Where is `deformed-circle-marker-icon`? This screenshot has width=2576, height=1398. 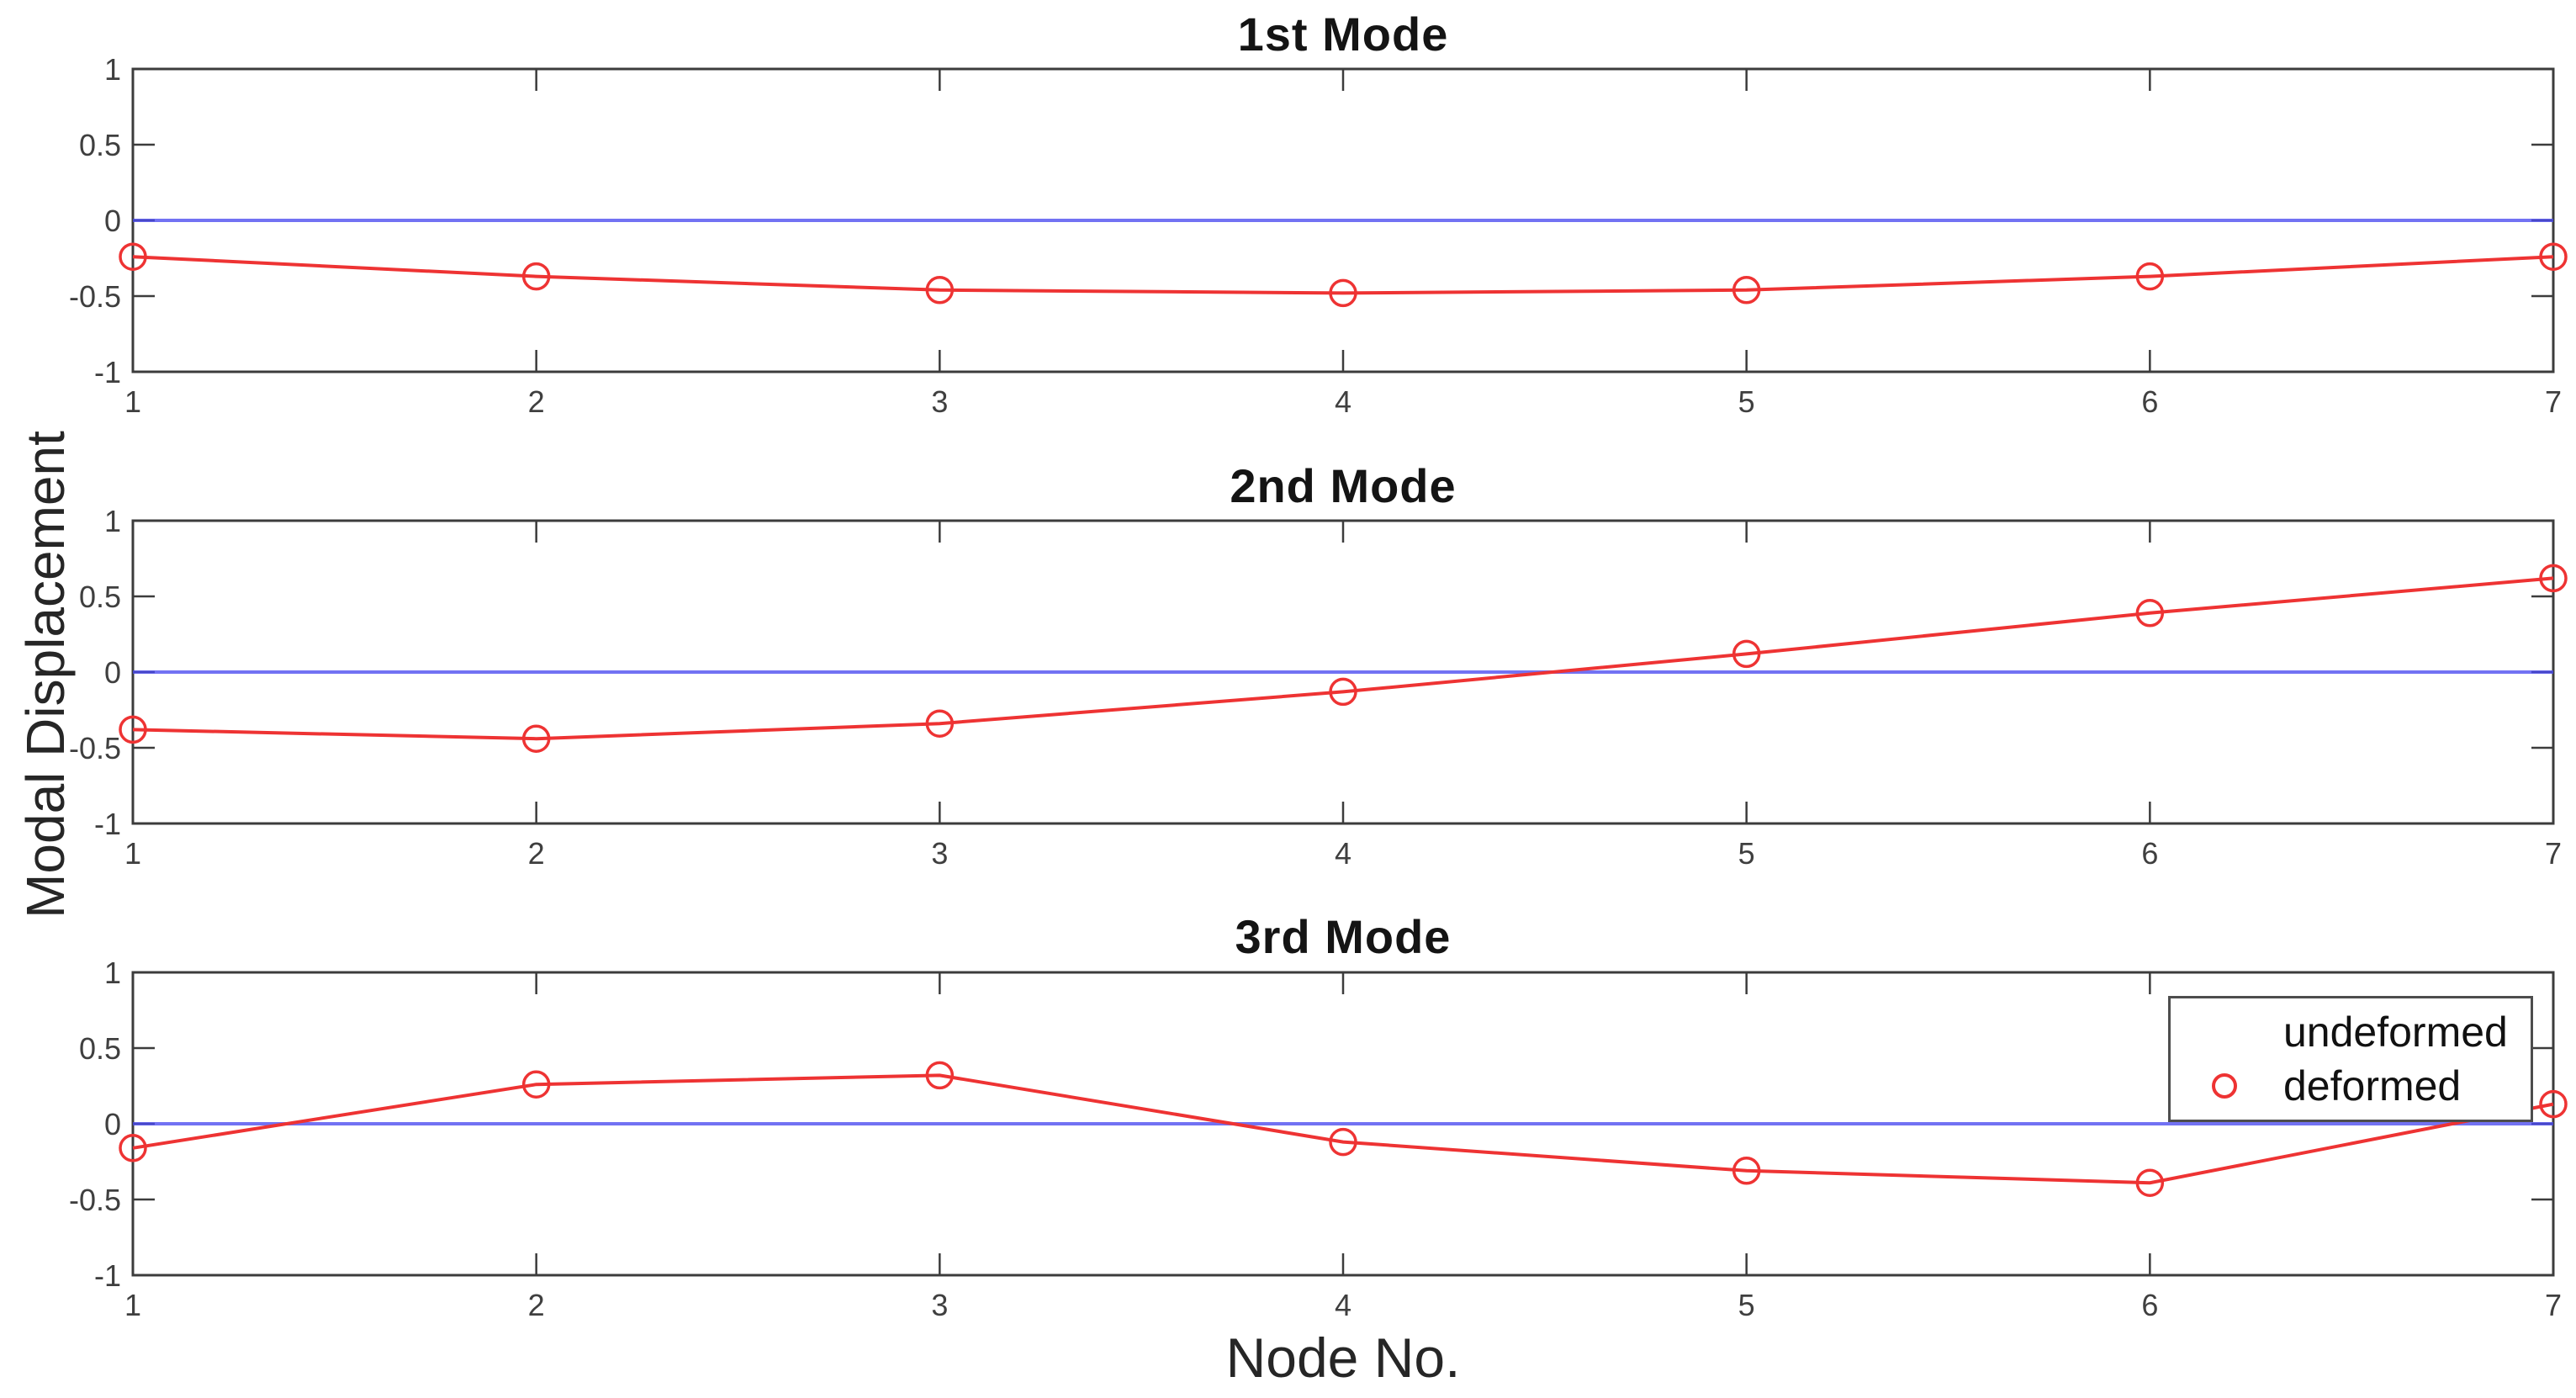 deformed-circle-marker-icon is located at coordinates (2224, 1086).